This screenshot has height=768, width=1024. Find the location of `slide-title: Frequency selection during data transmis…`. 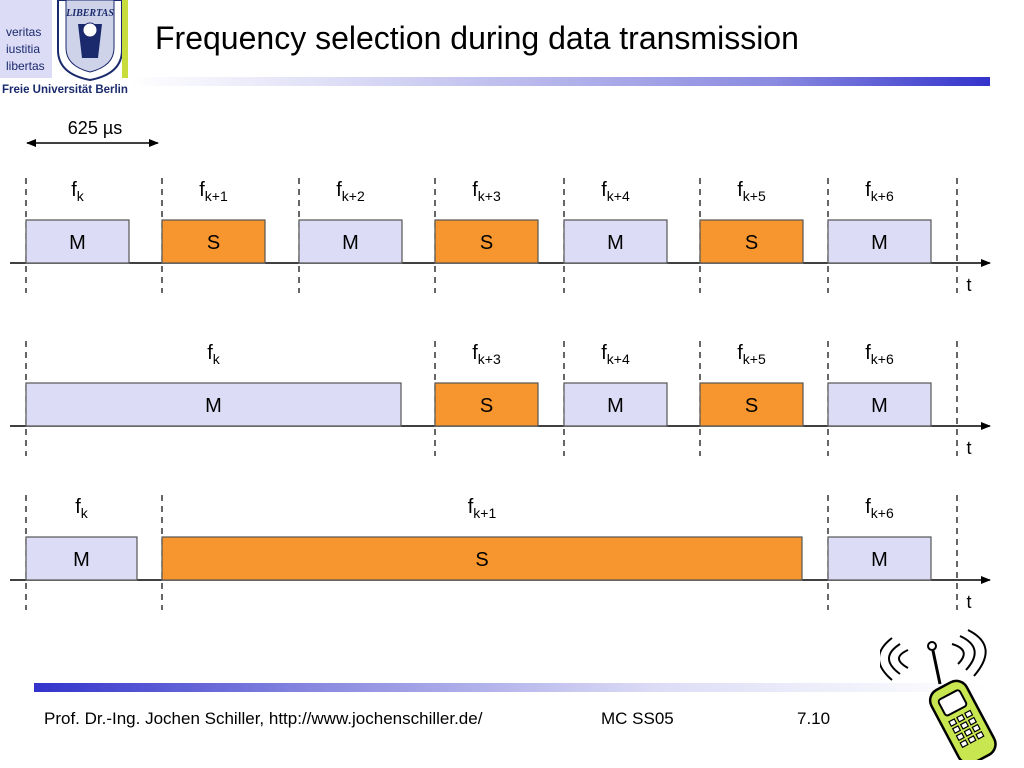

slide-title: Frequency selection during data transmis… is located at coordinates (477, 38).